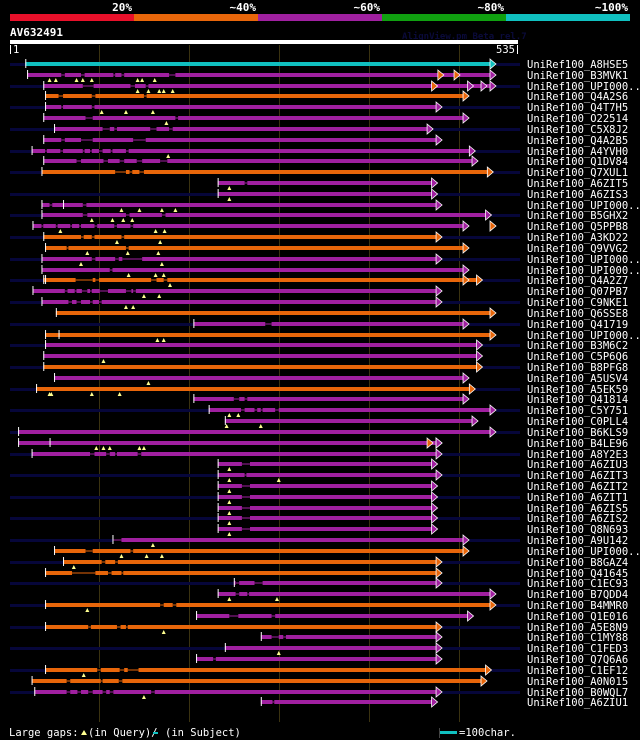  Describe the element at coordinates (577, 195) in the screenshot. I see `hit-label: UniRef100_A6ZIS3` at that location.